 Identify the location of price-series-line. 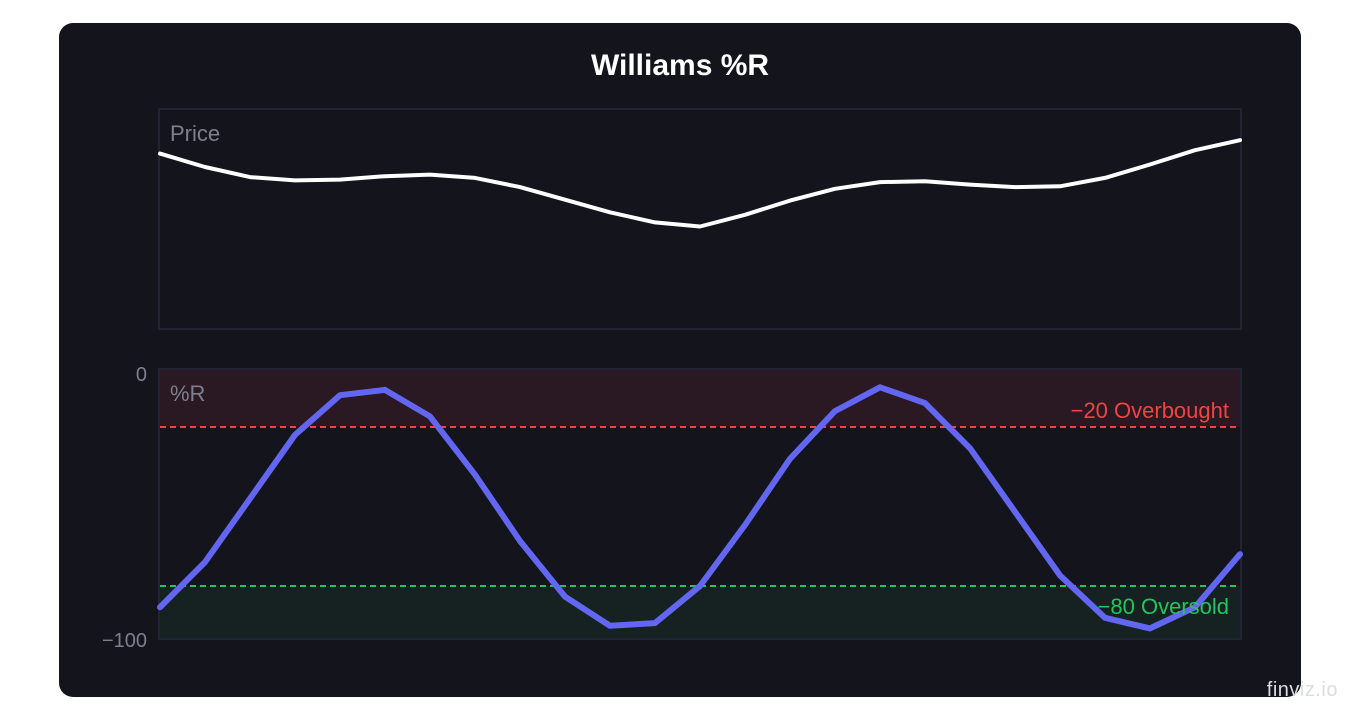
(700, 183).